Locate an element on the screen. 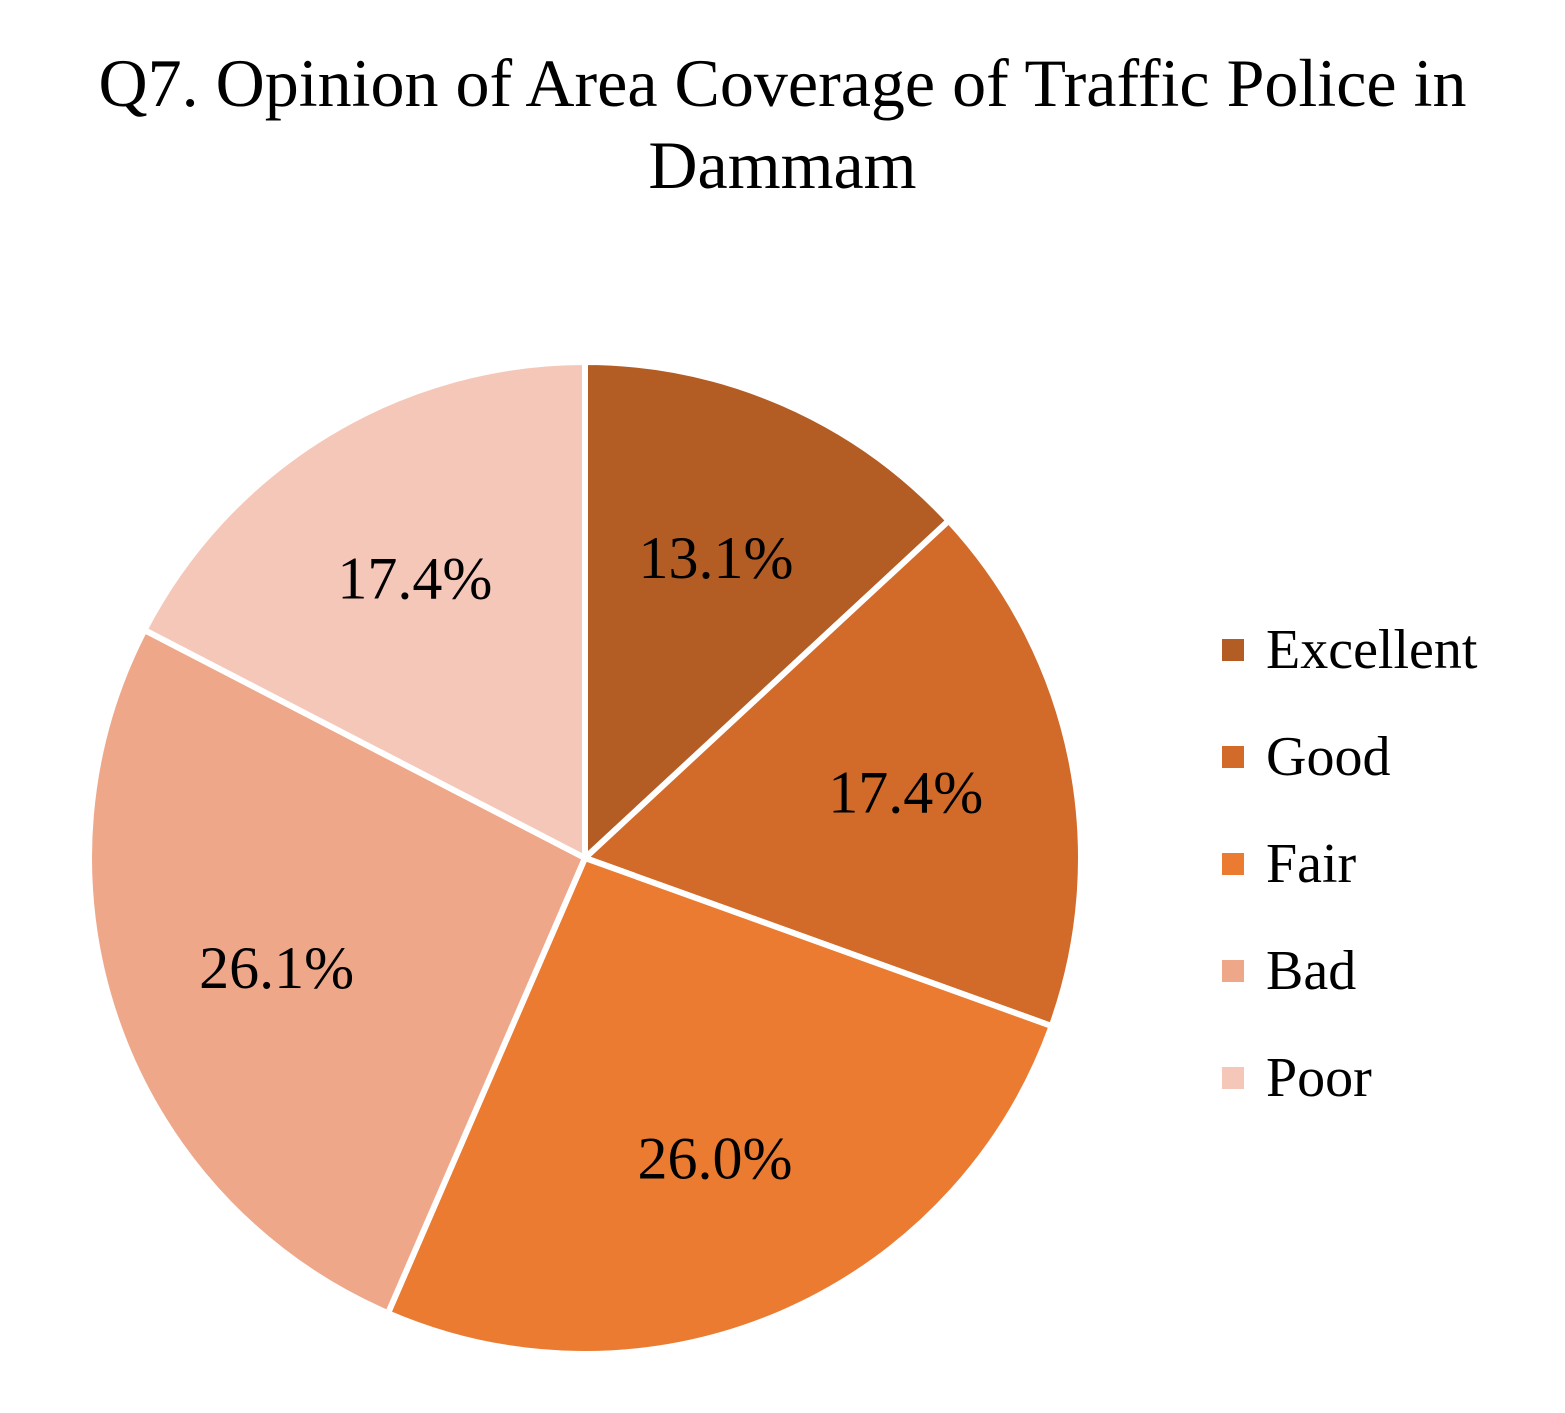 The image size is (1565, 1413). legend-item-poor: Poor is located at coordinates (1349, 1077).